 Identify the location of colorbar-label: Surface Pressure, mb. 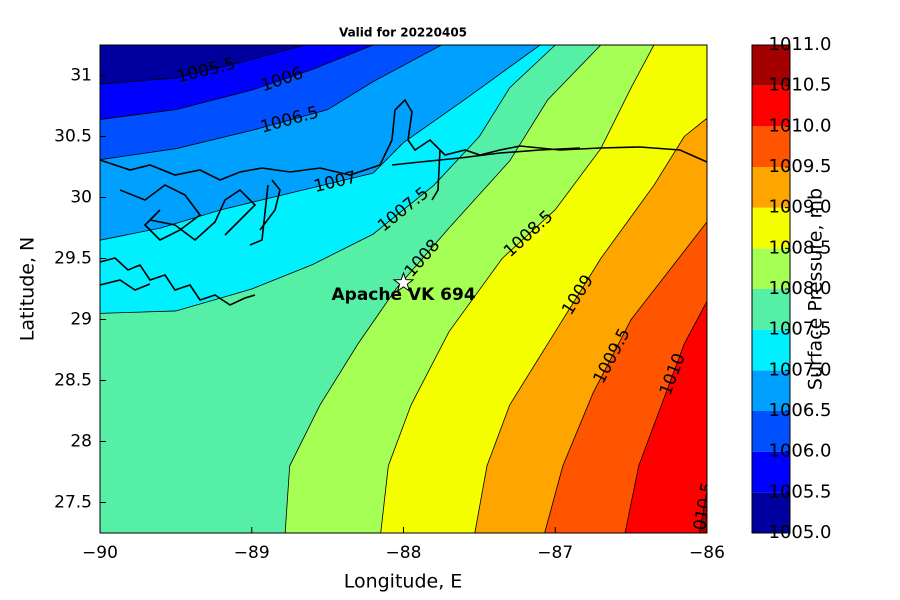
(816, 289).